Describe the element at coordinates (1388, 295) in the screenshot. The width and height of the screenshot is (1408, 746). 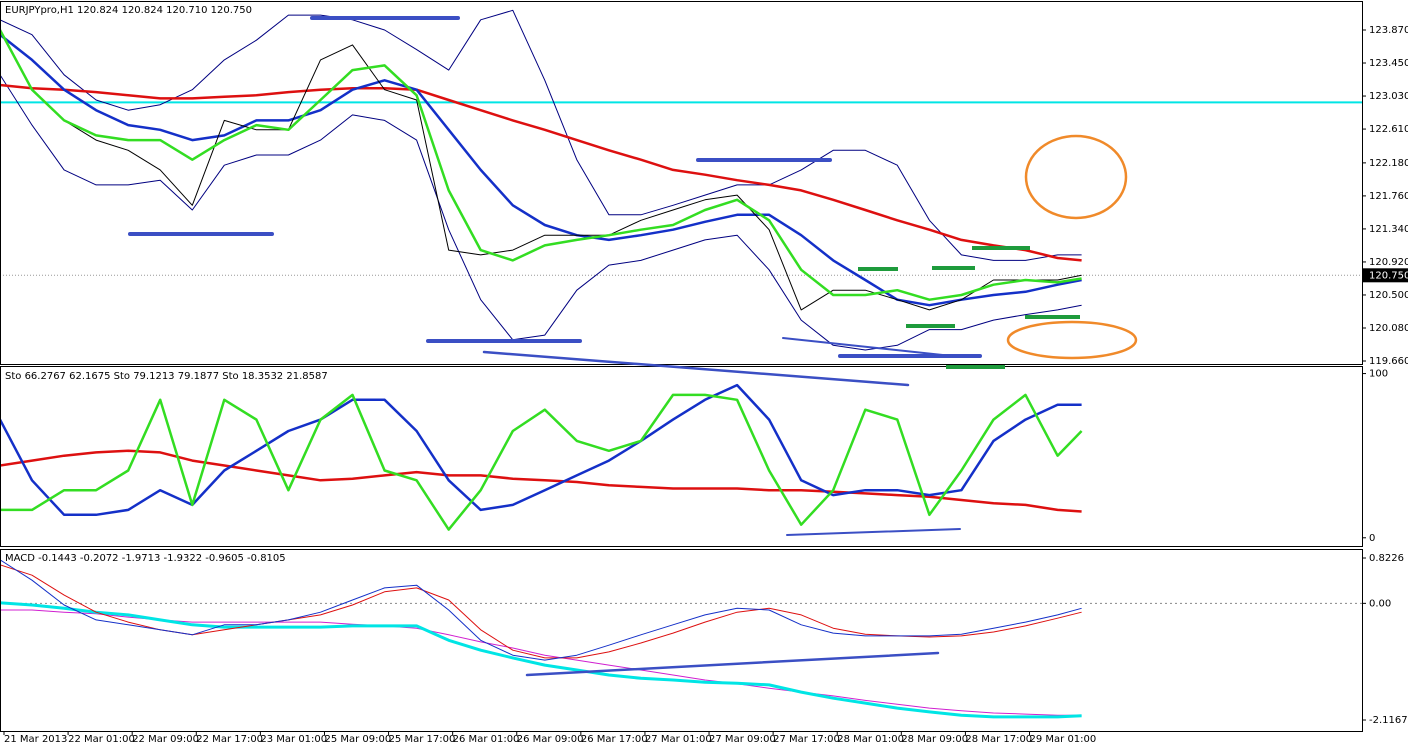
I see `y-tick-label: 120.500` at that location.